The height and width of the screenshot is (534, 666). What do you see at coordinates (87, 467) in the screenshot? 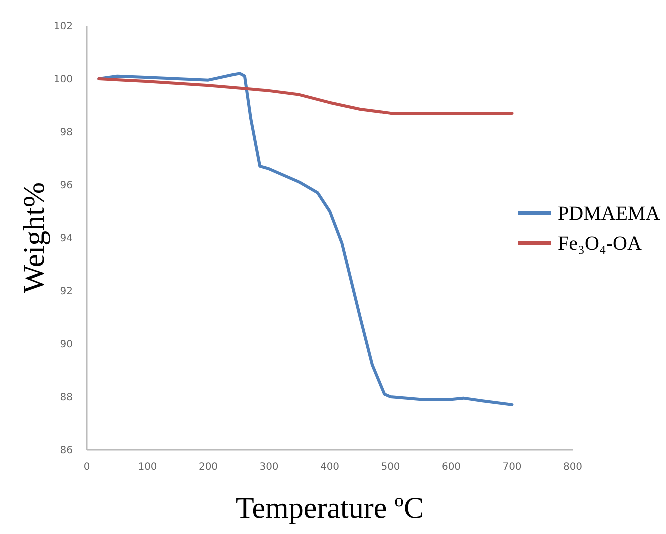
I see `x-tick-label: 0` at bounding box center [87, 467].